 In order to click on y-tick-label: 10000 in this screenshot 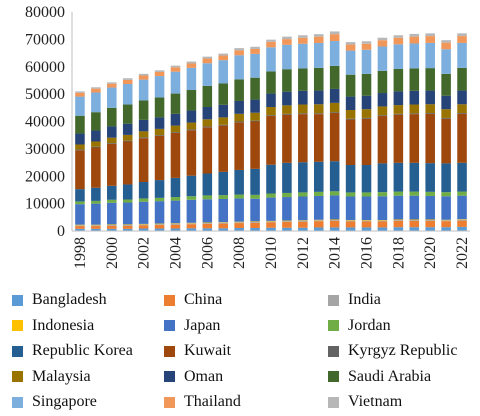, I will do `click(45, 204)`.